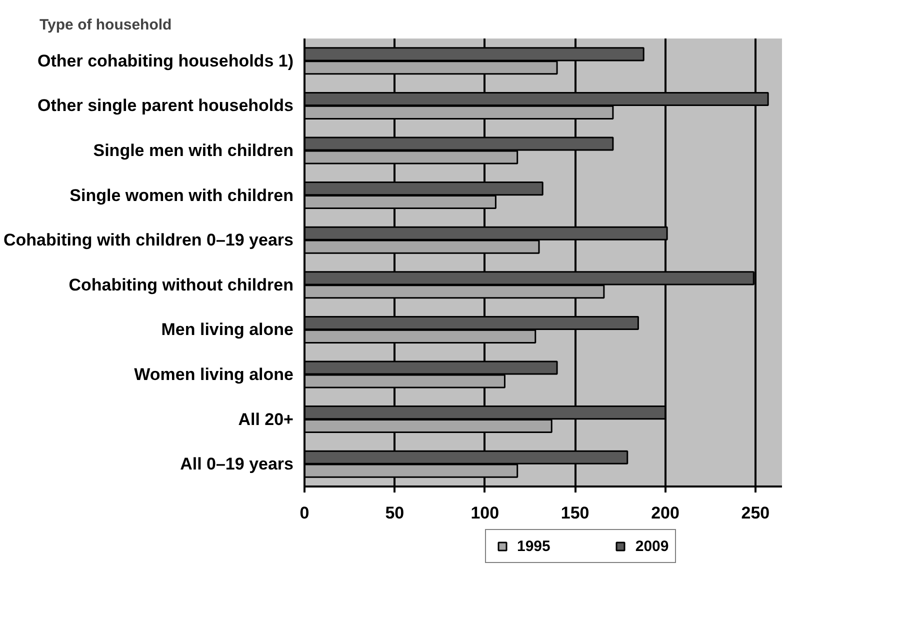 The width and height of the screenshot is (903, 619). I want to click on x-tick-label: 200, so click(665, 513).